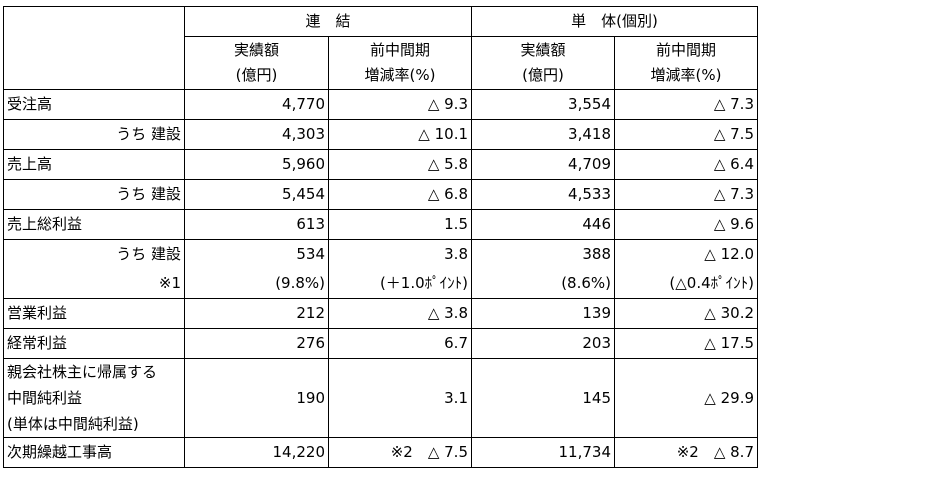 The width and height of the screenshot is (950, 495). What do you see at coordinates (82, 372) in the screenshot?
I see `row-label-line: 親会社株主に帰属する` at bounding box center [82, 372].